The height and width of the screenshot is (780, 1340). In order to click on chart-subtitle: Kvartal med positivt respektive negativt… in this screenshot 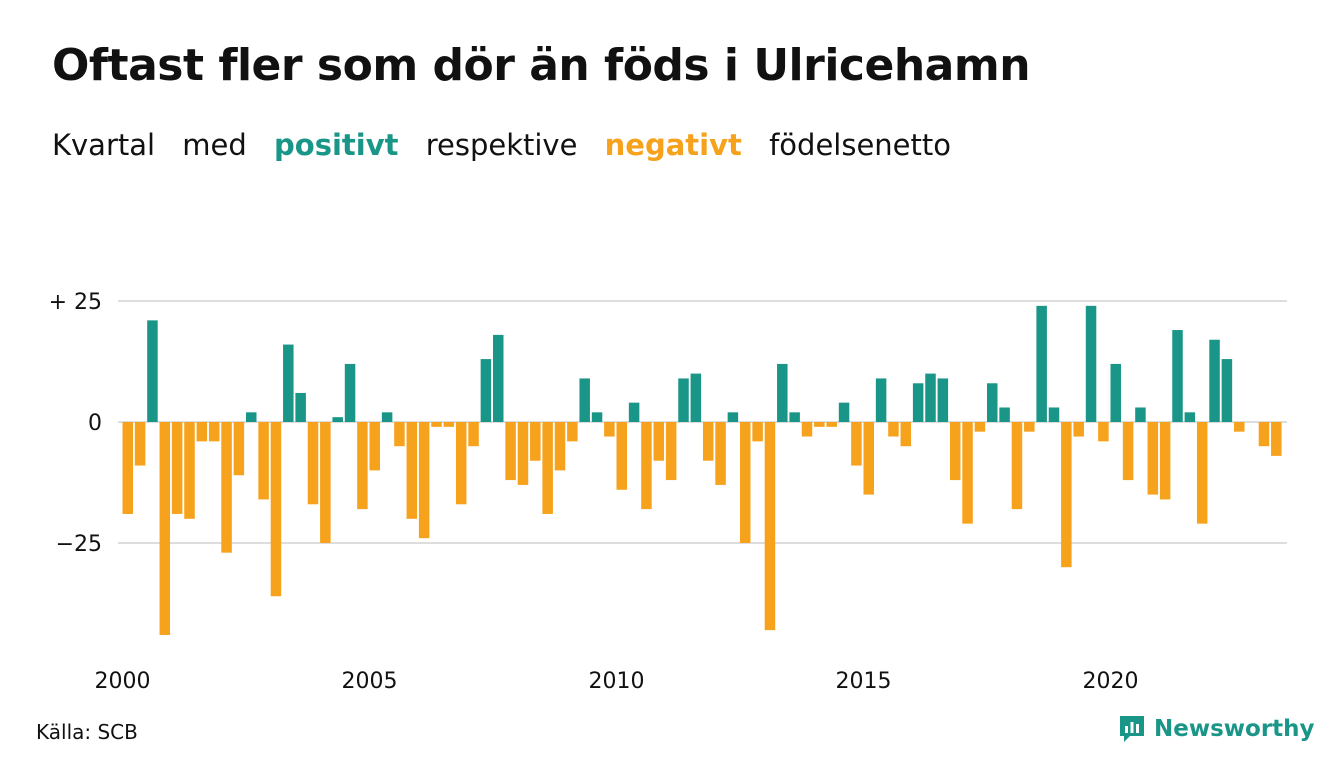, I will do `click(510, 145)`.